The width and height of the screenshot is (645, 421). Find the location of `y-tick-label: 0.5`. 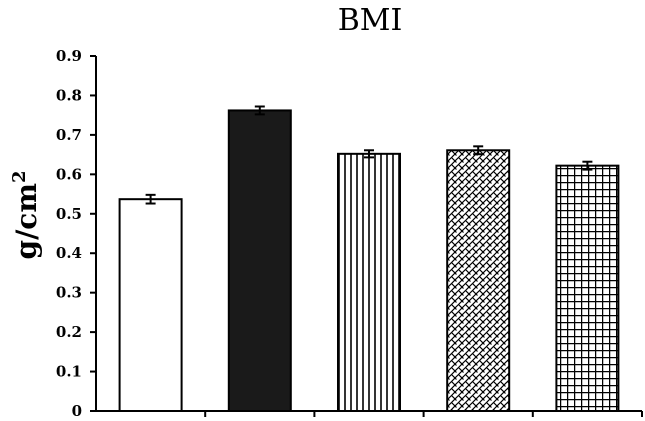

y-tick-label: 0.5 is located at coordinates (69, 214).